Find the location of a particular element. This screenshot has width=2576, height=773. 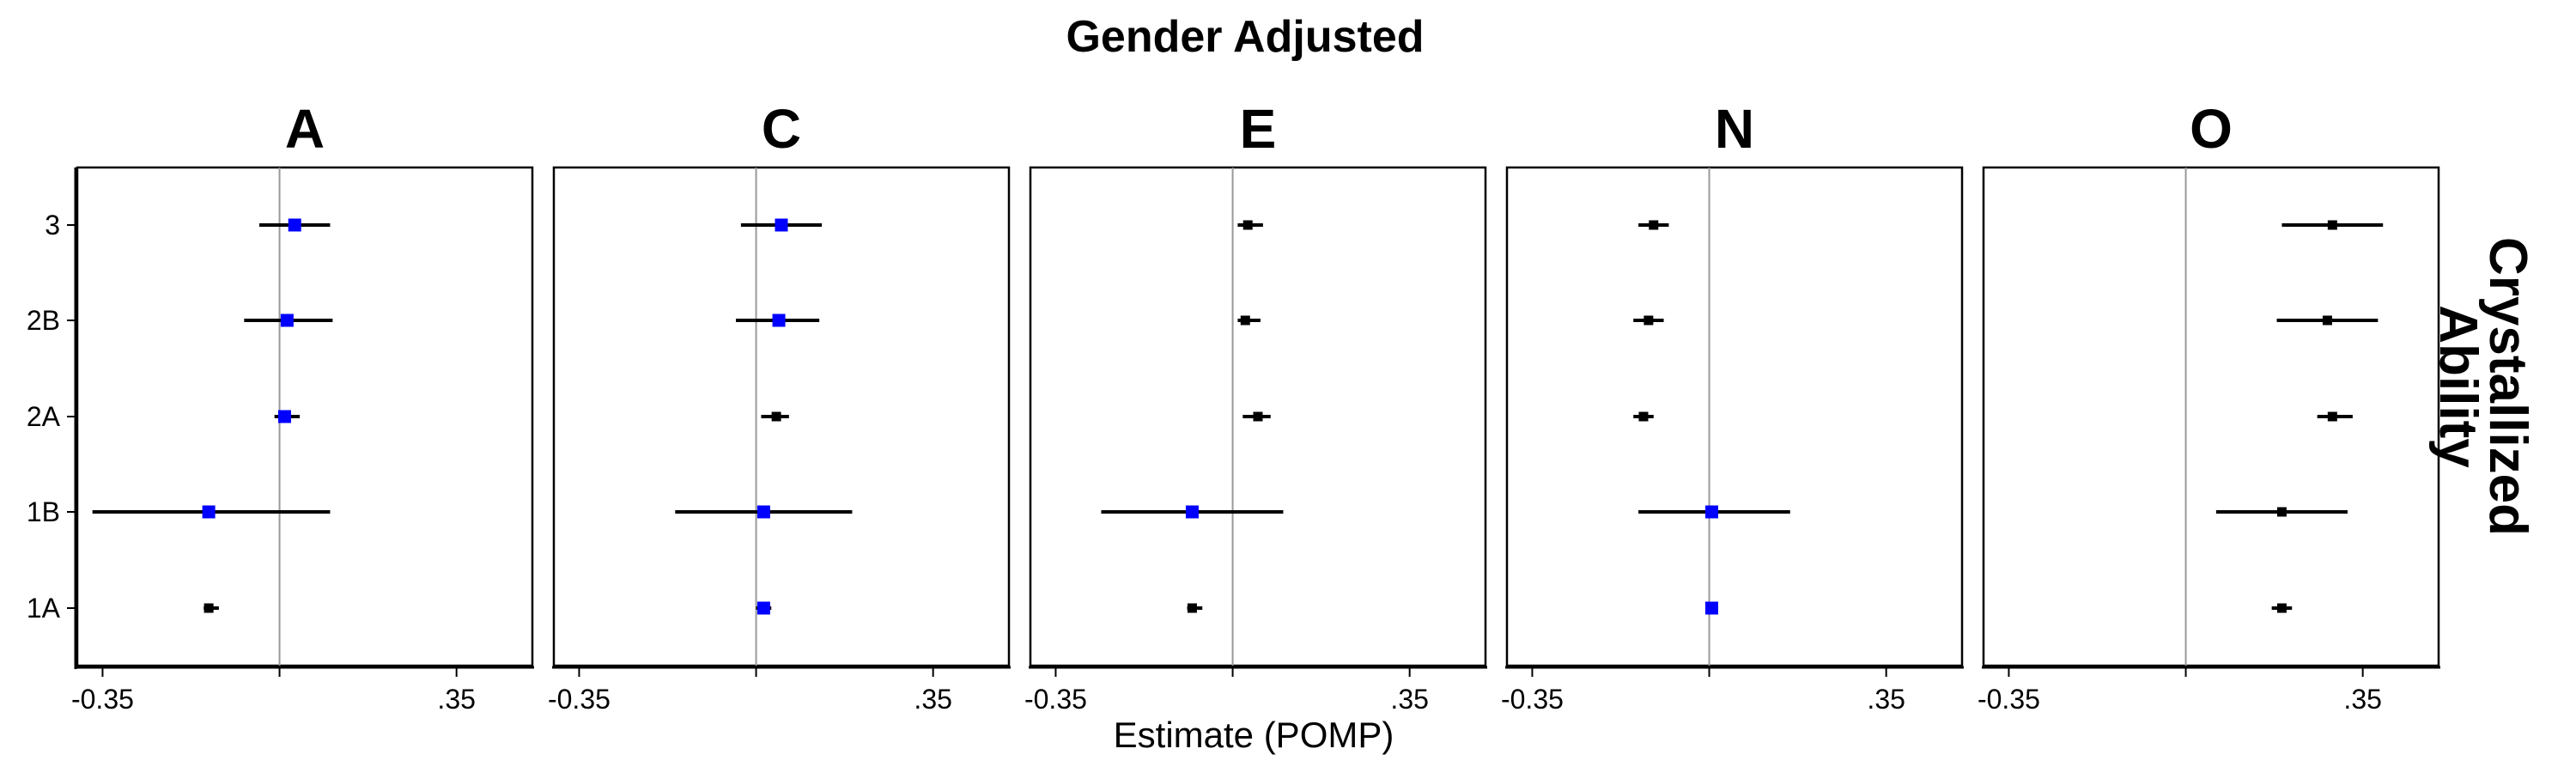

facet-label: C is located at coordinates (781, 129).